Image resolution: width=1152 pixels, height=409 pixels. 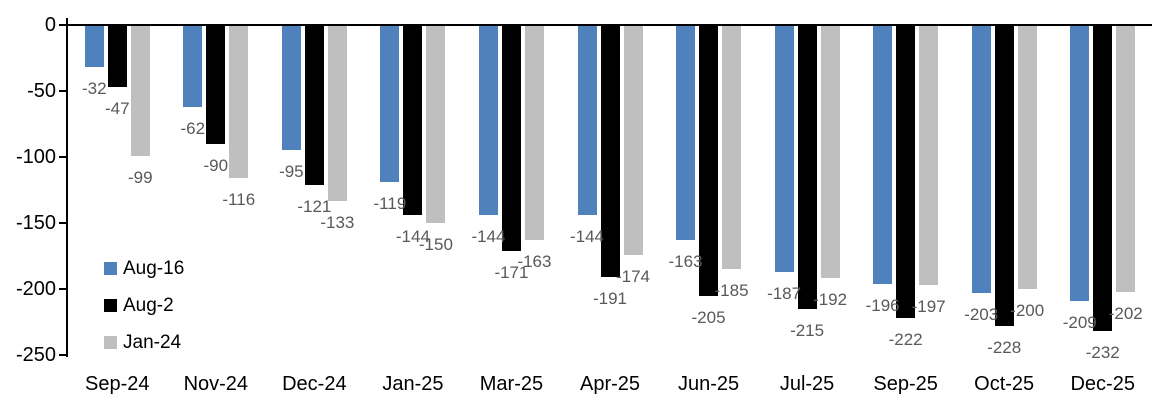 What do you see at coordinates (148, 305) in the screenshot?
I see `legend-label-aug-2: Aug-2` at bounding box center [148, 305].